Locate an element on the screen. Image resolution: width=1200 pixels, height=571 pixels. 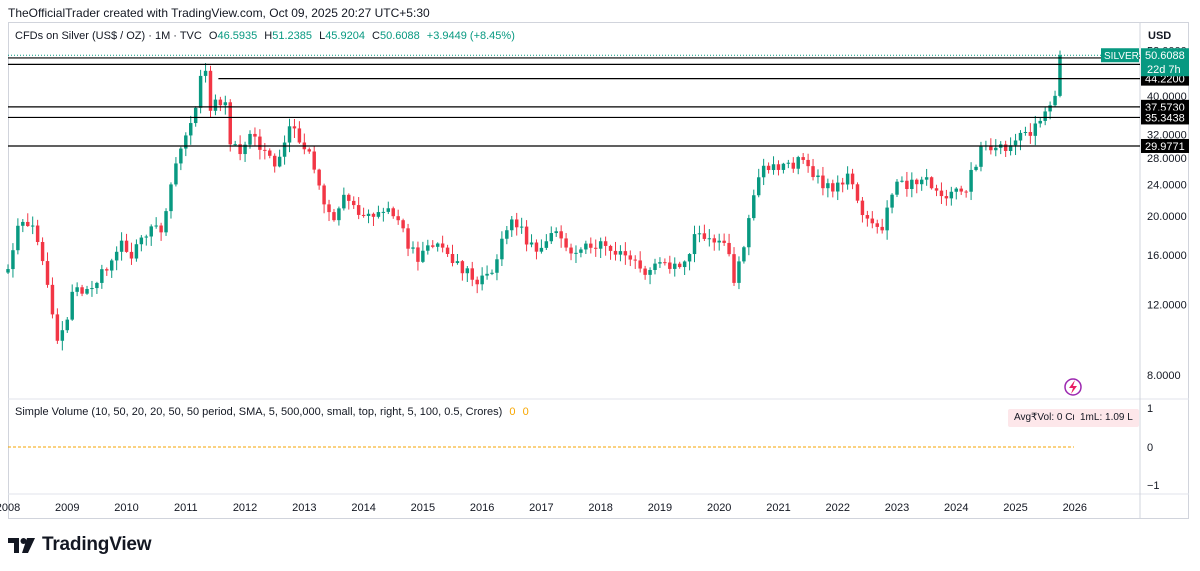
time-tick-label: 2015 is located at coordinates (423, 508).